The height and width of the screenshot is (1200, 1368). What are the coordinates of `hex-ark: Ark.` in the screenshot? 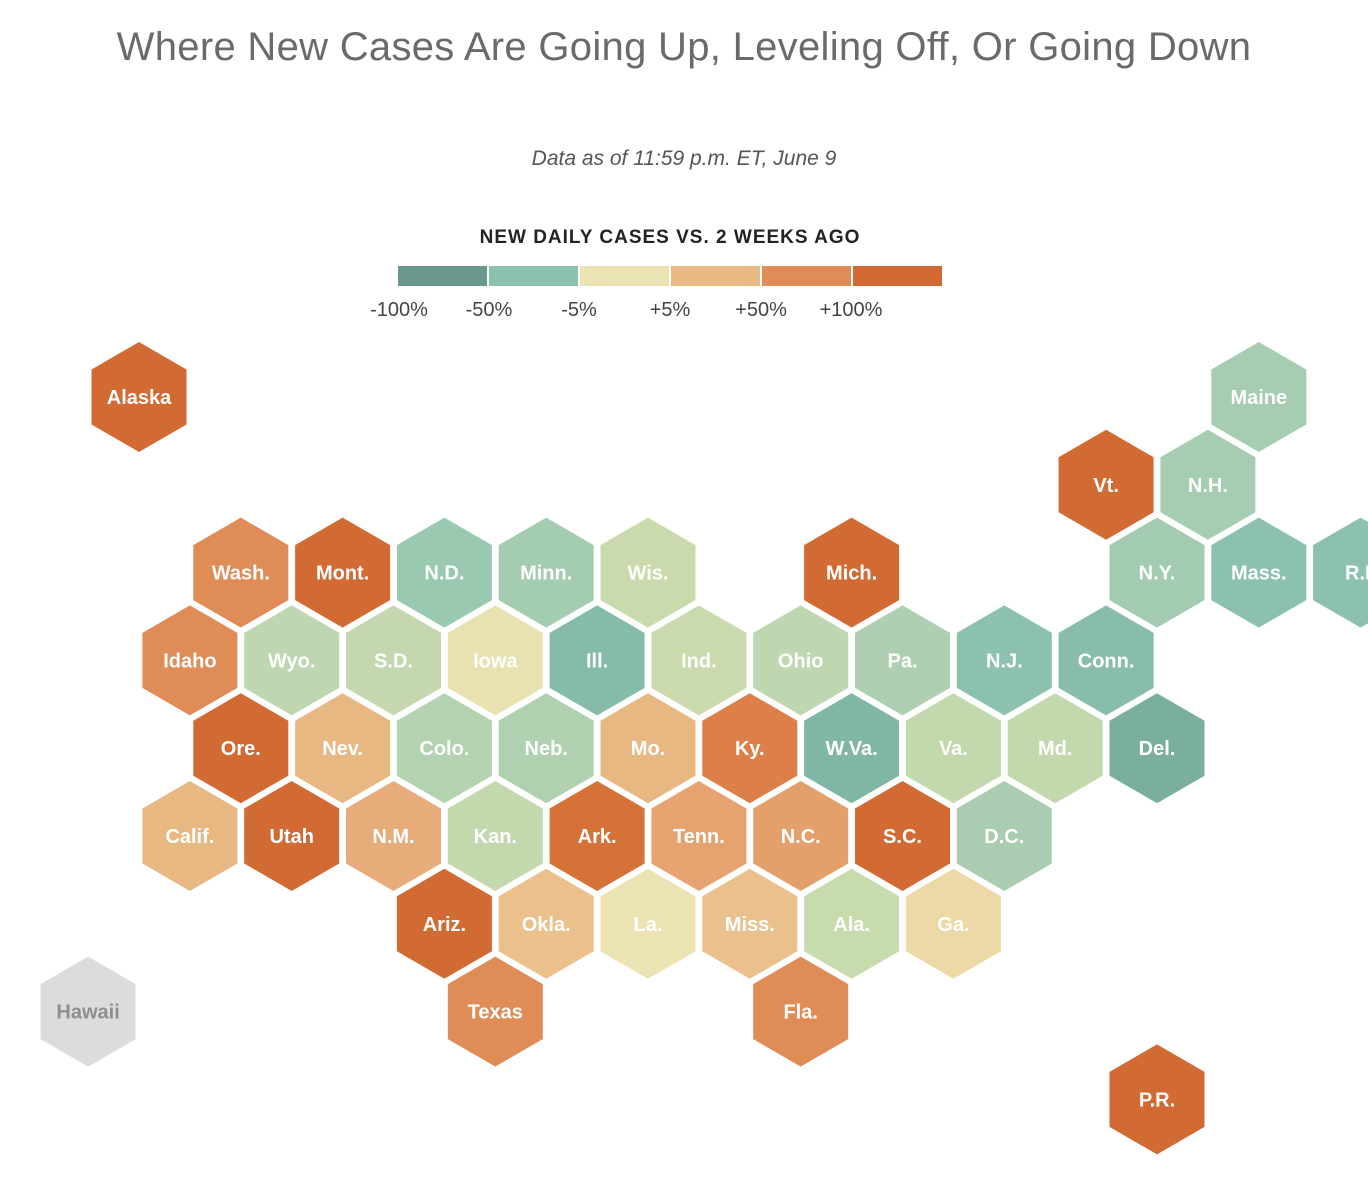 It's located at (597, 836).